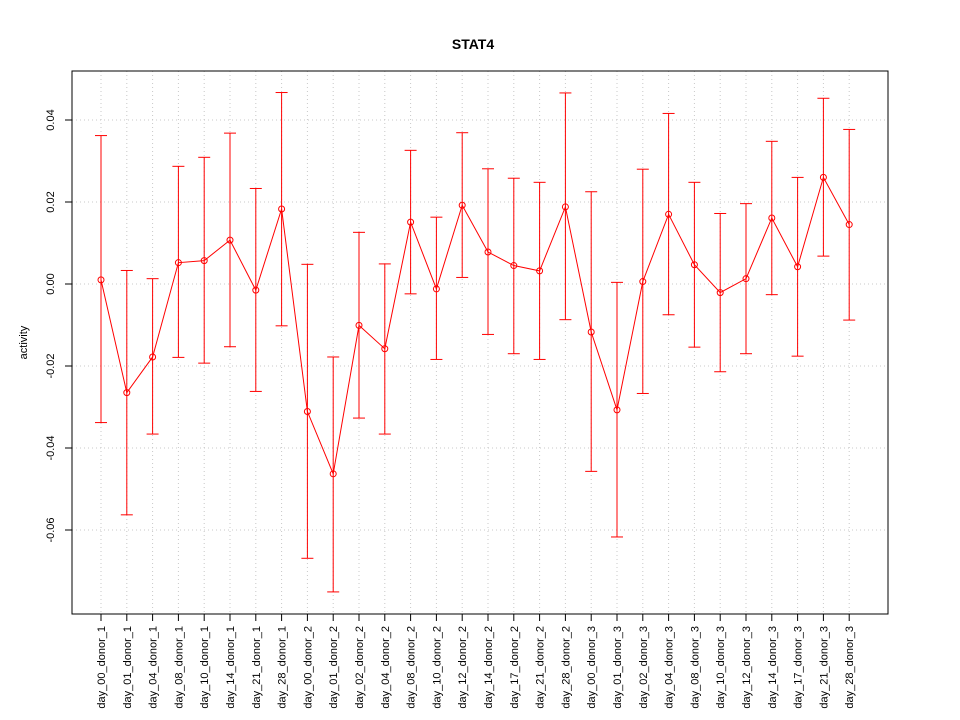 This screenshot has width=960, height=720. What do you see at coordinates (51, 447) in the screenshot?
I see `y-tick-label: -0.04` at bounding box center [51, 447].